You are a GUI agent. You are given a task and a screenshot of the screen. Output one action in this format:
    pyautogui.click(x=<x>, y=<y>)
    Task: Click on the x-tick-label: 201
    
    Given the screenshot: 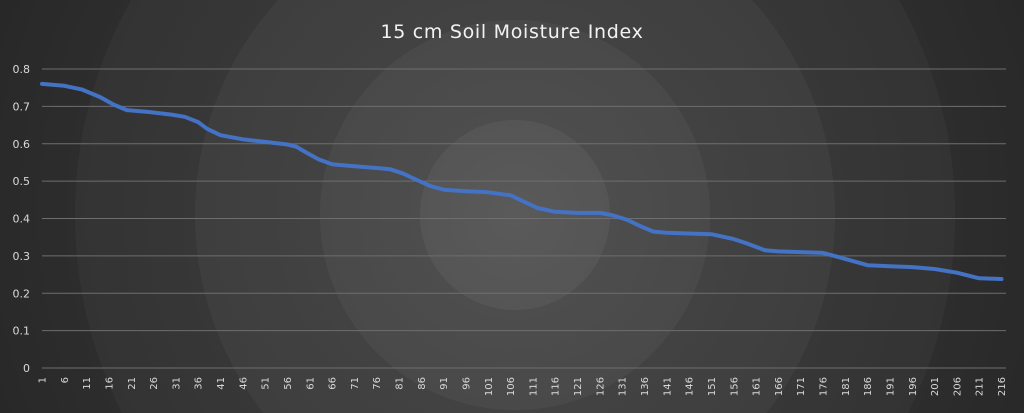 What is the action you would take?
    pyautogui.click(x=935, y=386)
    